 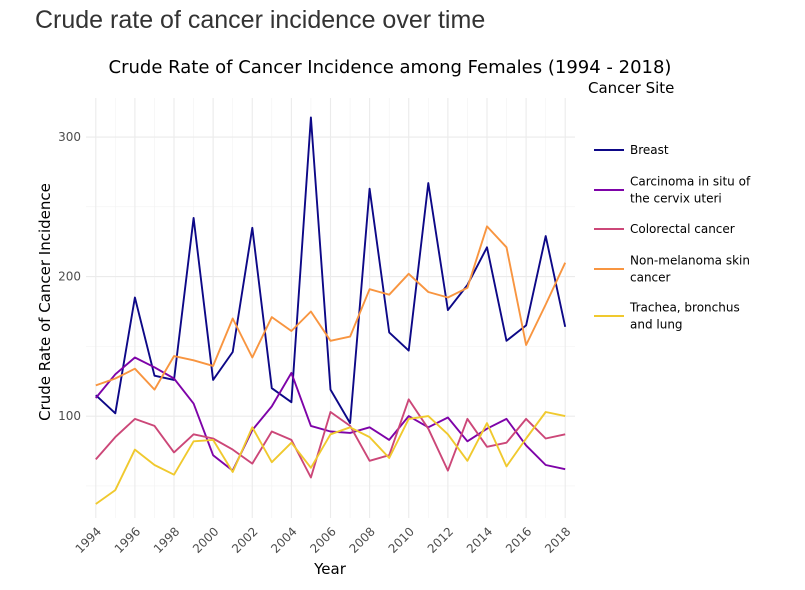 I want to click on y-axis-ticks: 100 200 300, so click(x=69, y=276).